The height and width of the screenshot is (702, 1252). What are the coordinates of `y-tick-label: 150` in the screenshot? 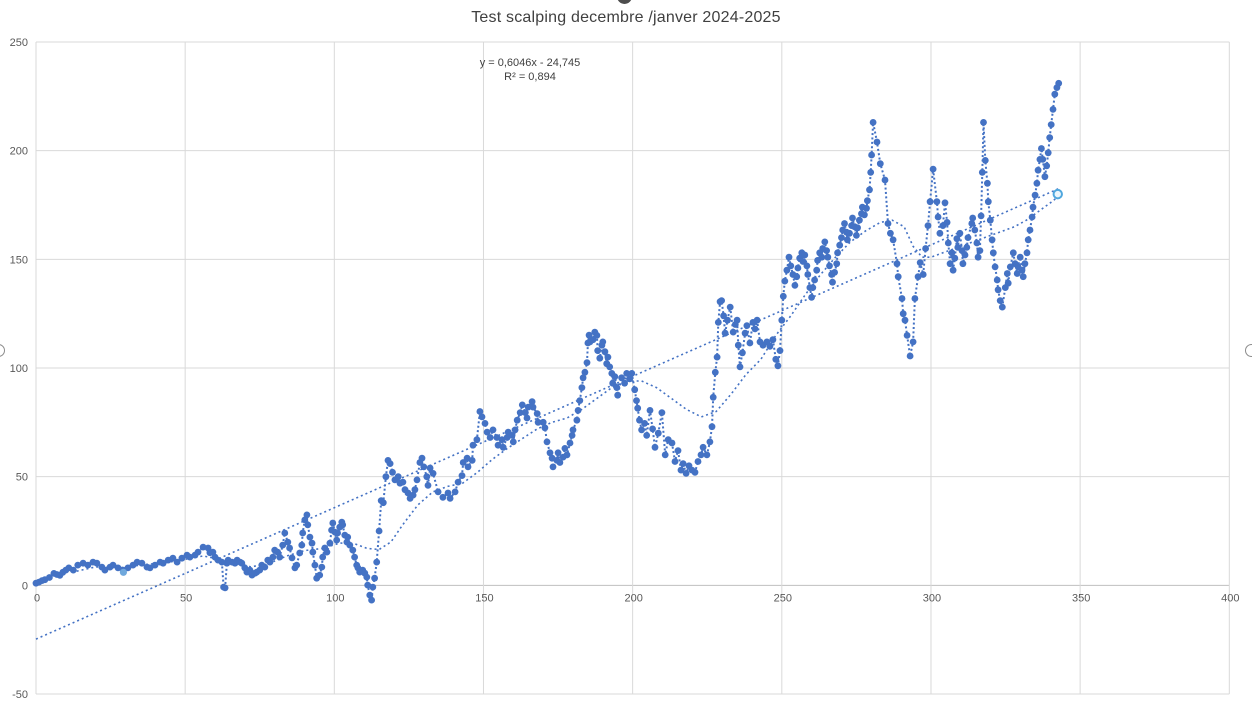 It's located at (19, 260).